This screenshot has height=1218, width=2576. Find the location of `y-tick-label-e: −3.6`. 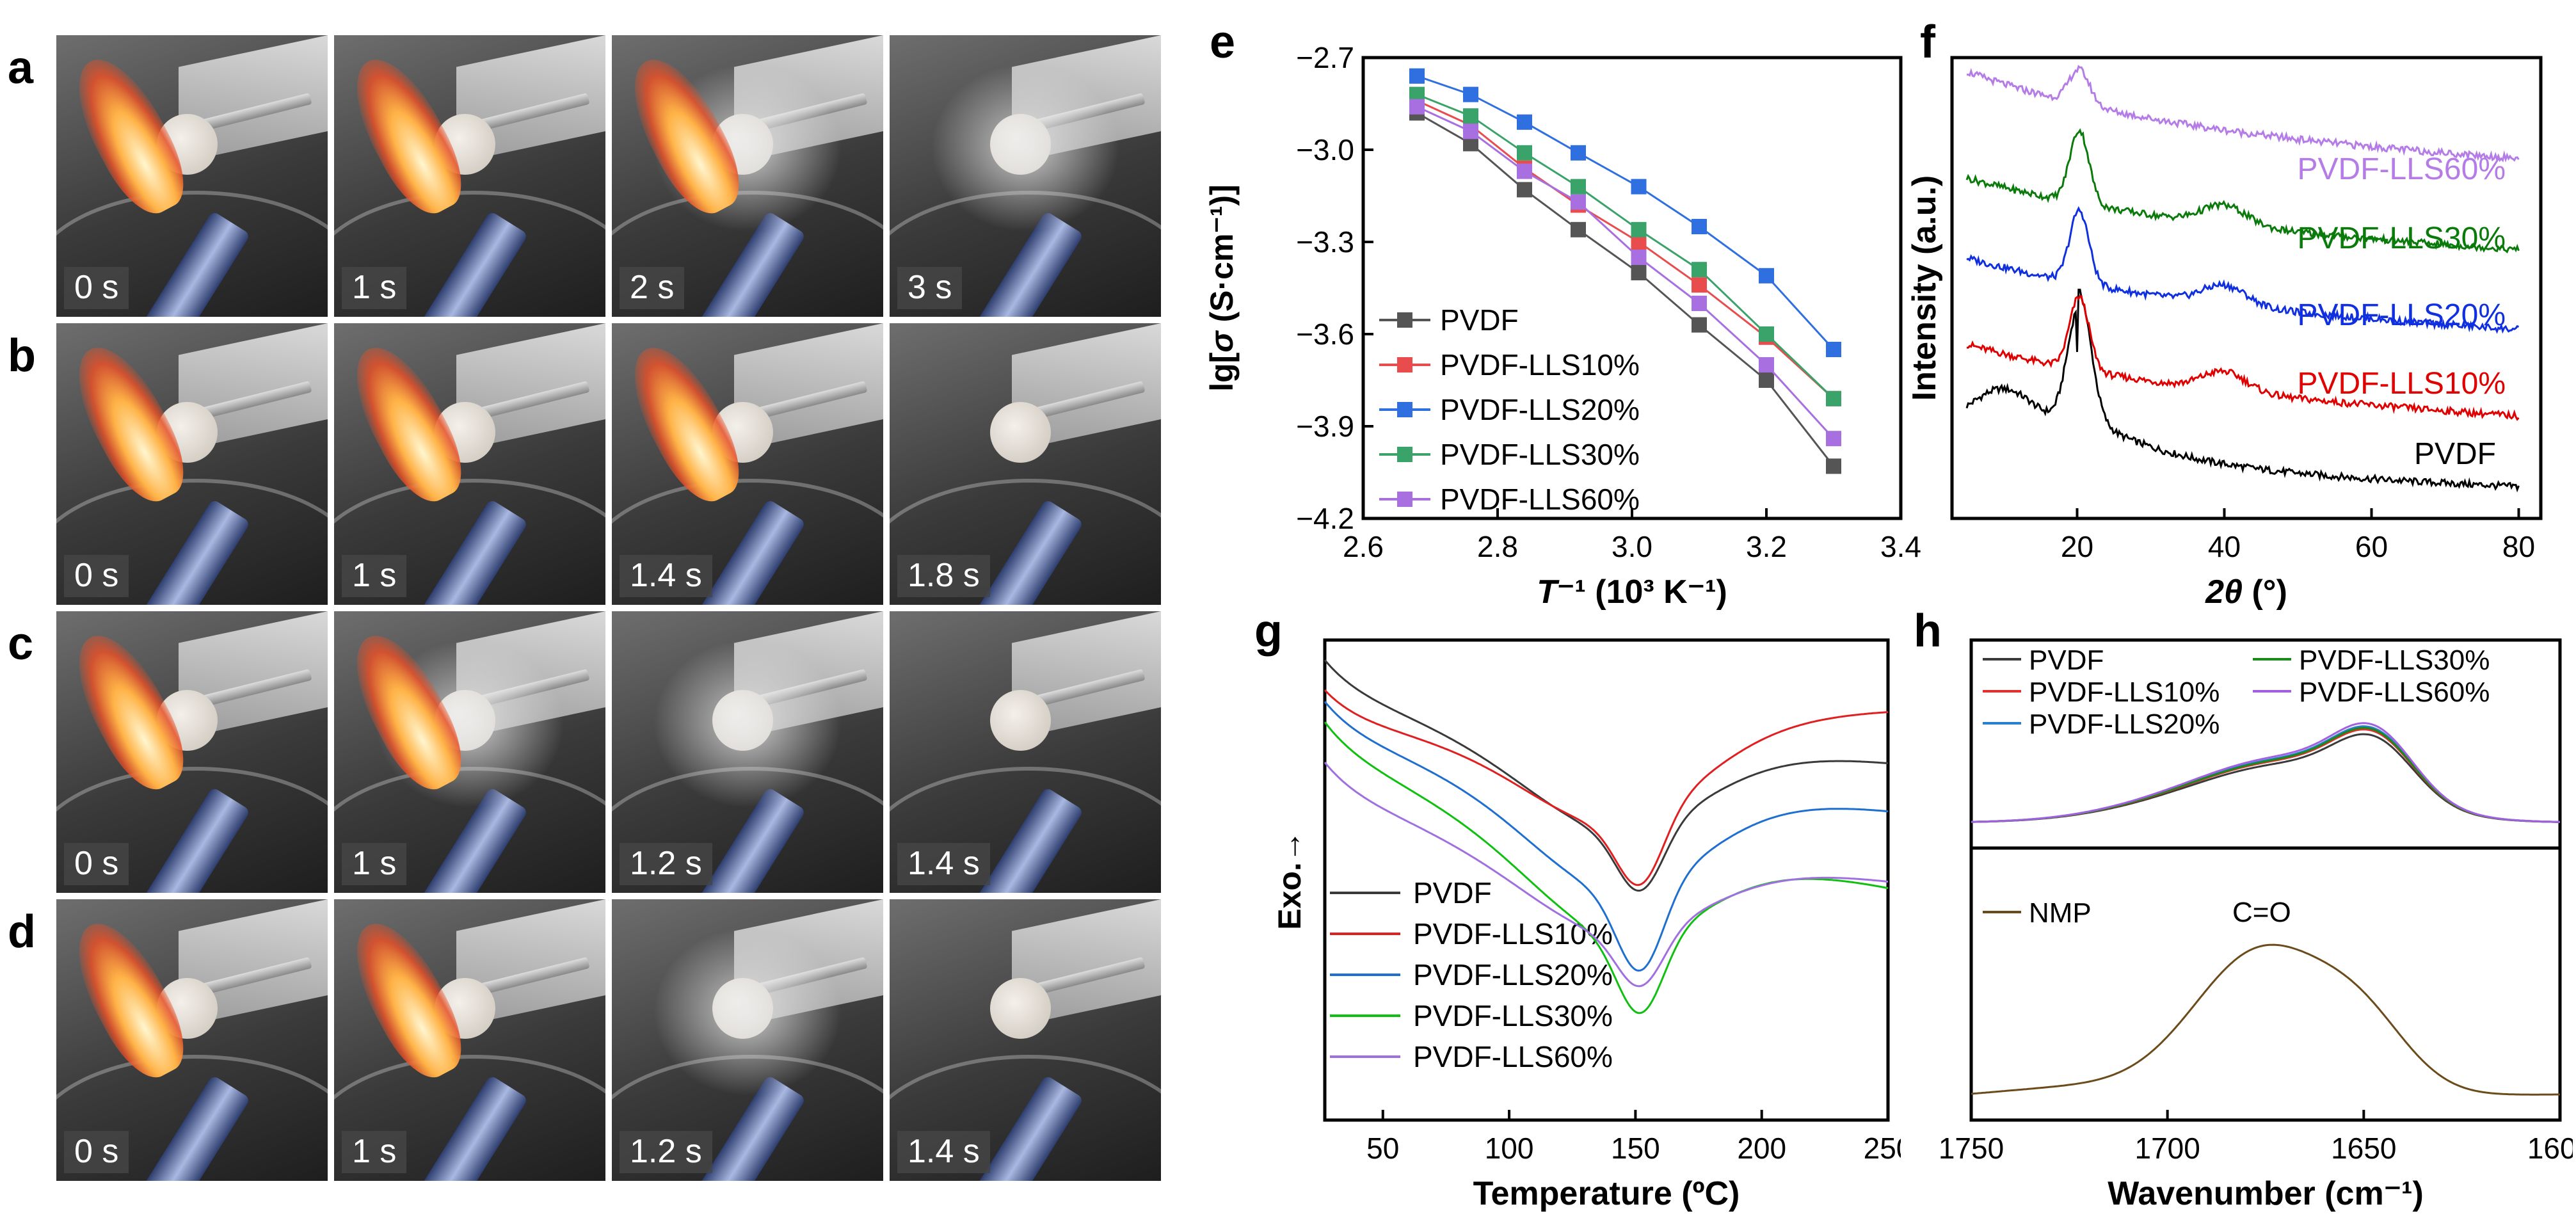

y-tick-label-e: −3.6 is located at coordinates (1325, 334).